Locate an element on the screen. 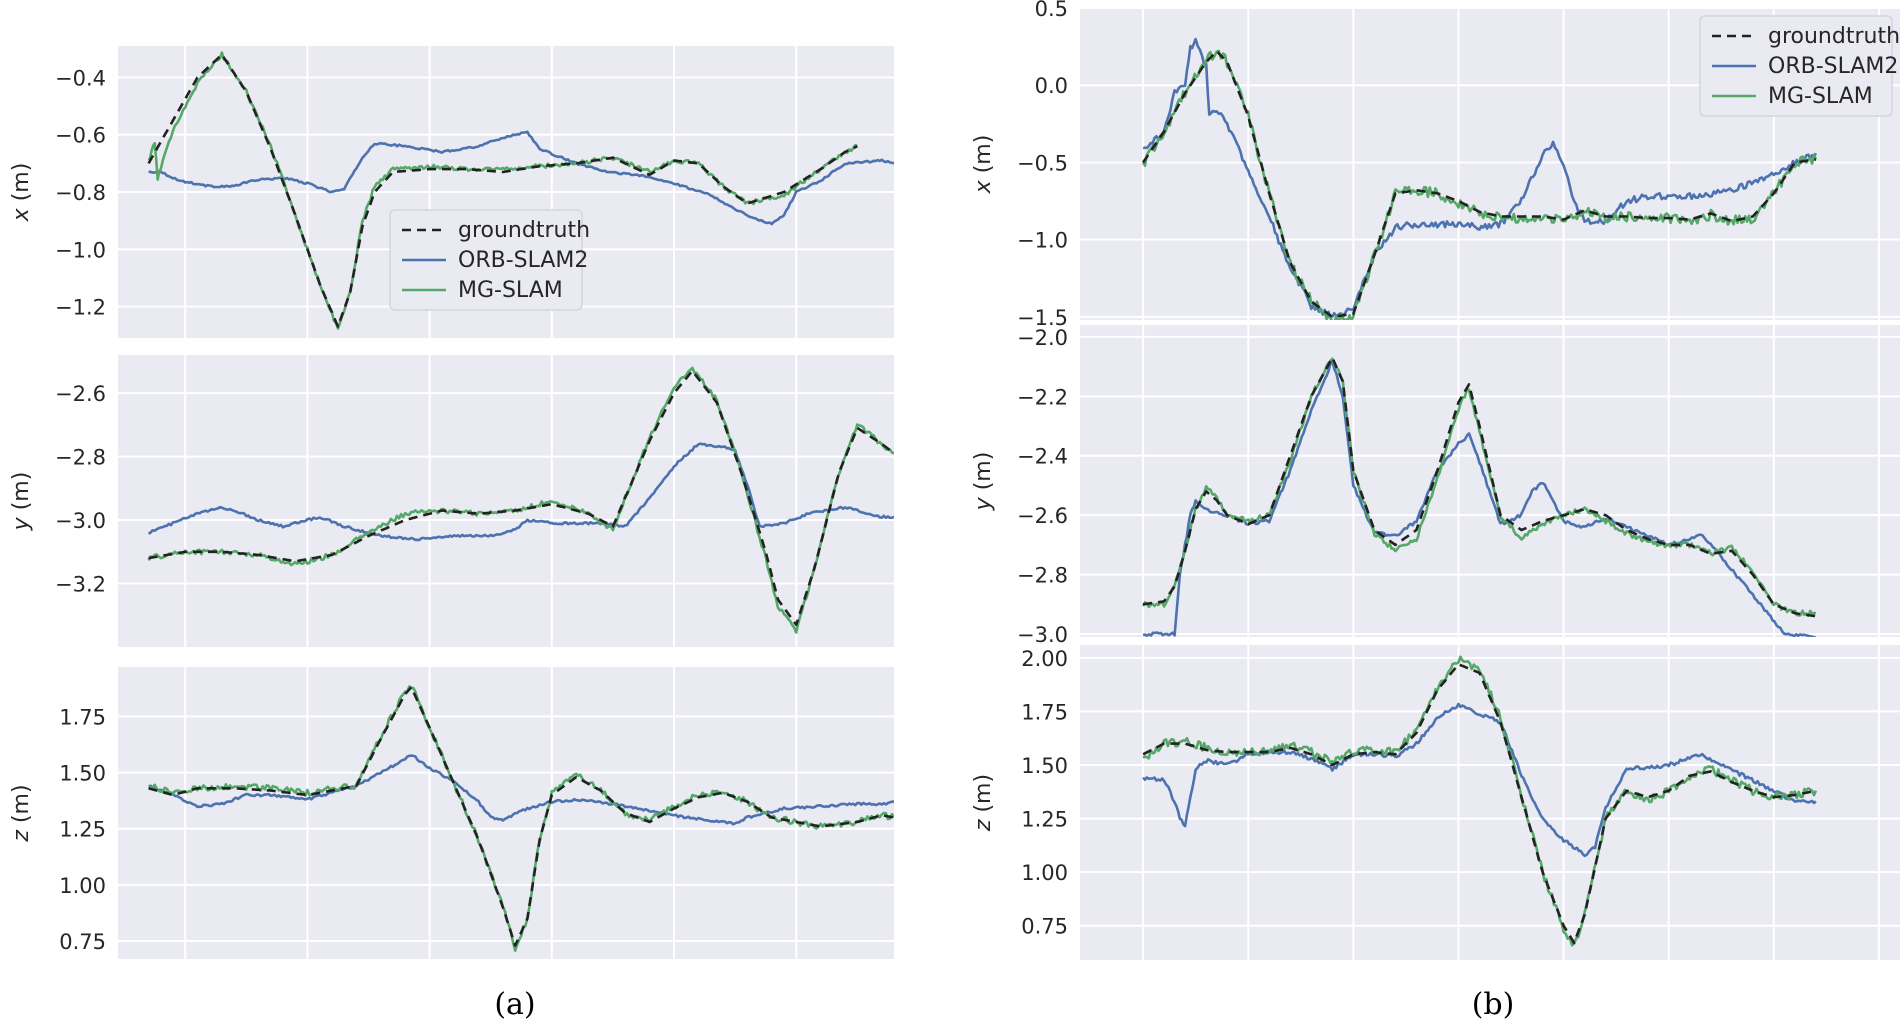  y-tick-label: −1.2 is located at coordinates (80, 308).